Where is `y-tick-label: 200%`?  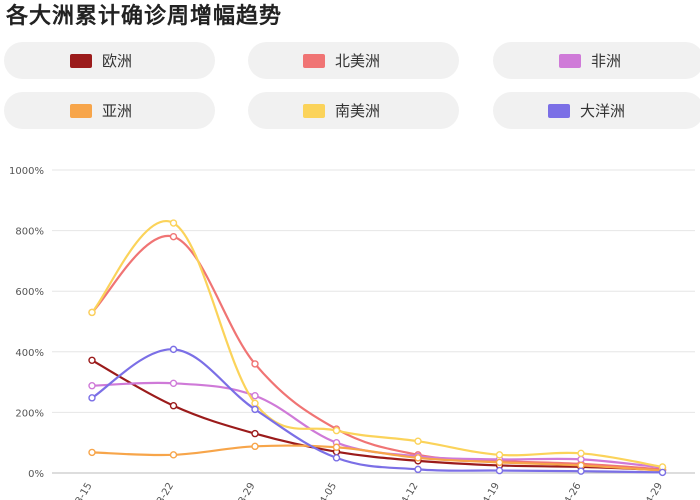
y-tick-label: 200% is located at coordinates (29, 413).